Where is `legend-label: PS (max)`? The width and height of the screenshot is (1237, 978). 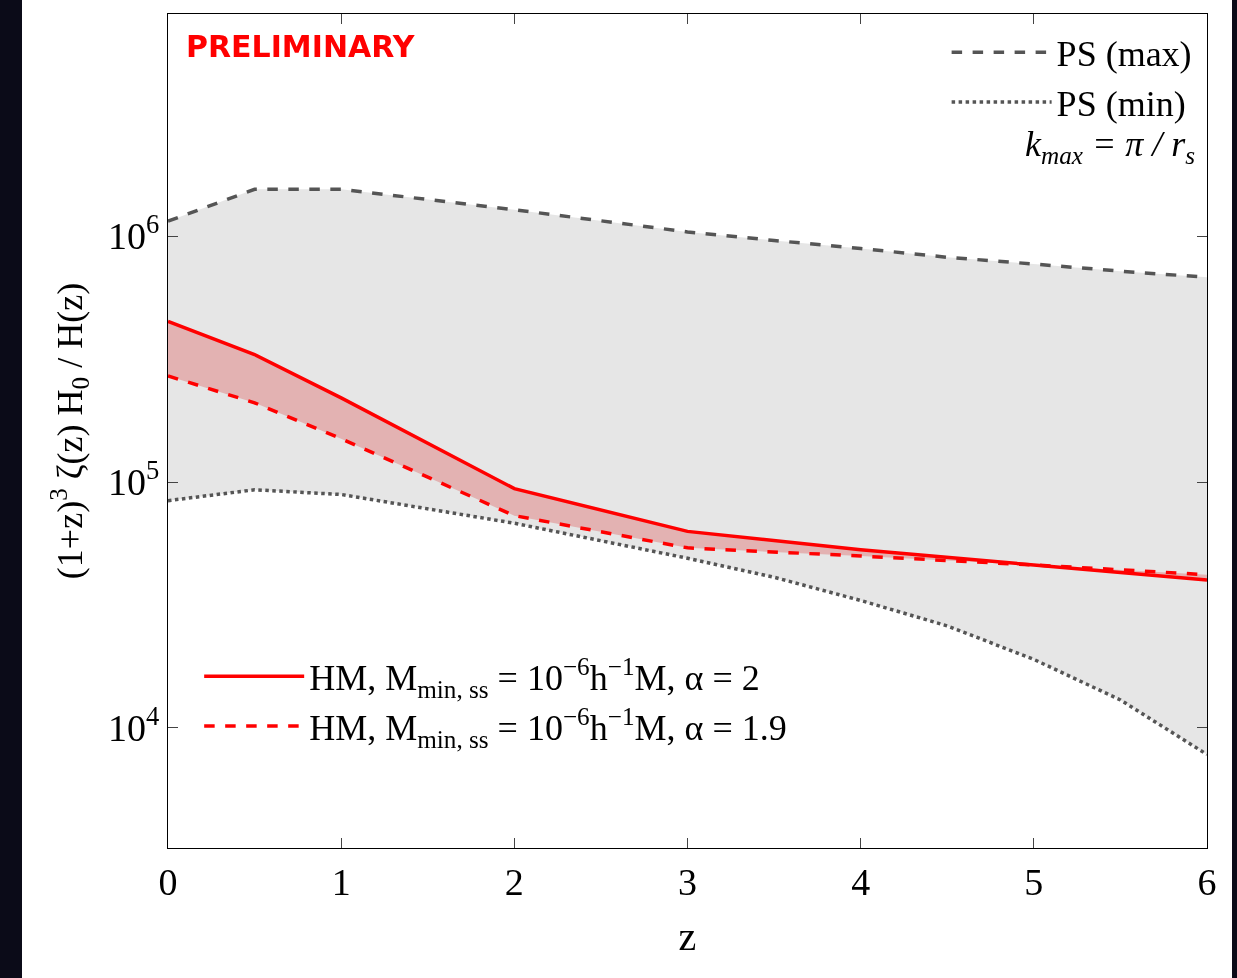 legend-label: PS (max) is located at coordinates (1124, 54).